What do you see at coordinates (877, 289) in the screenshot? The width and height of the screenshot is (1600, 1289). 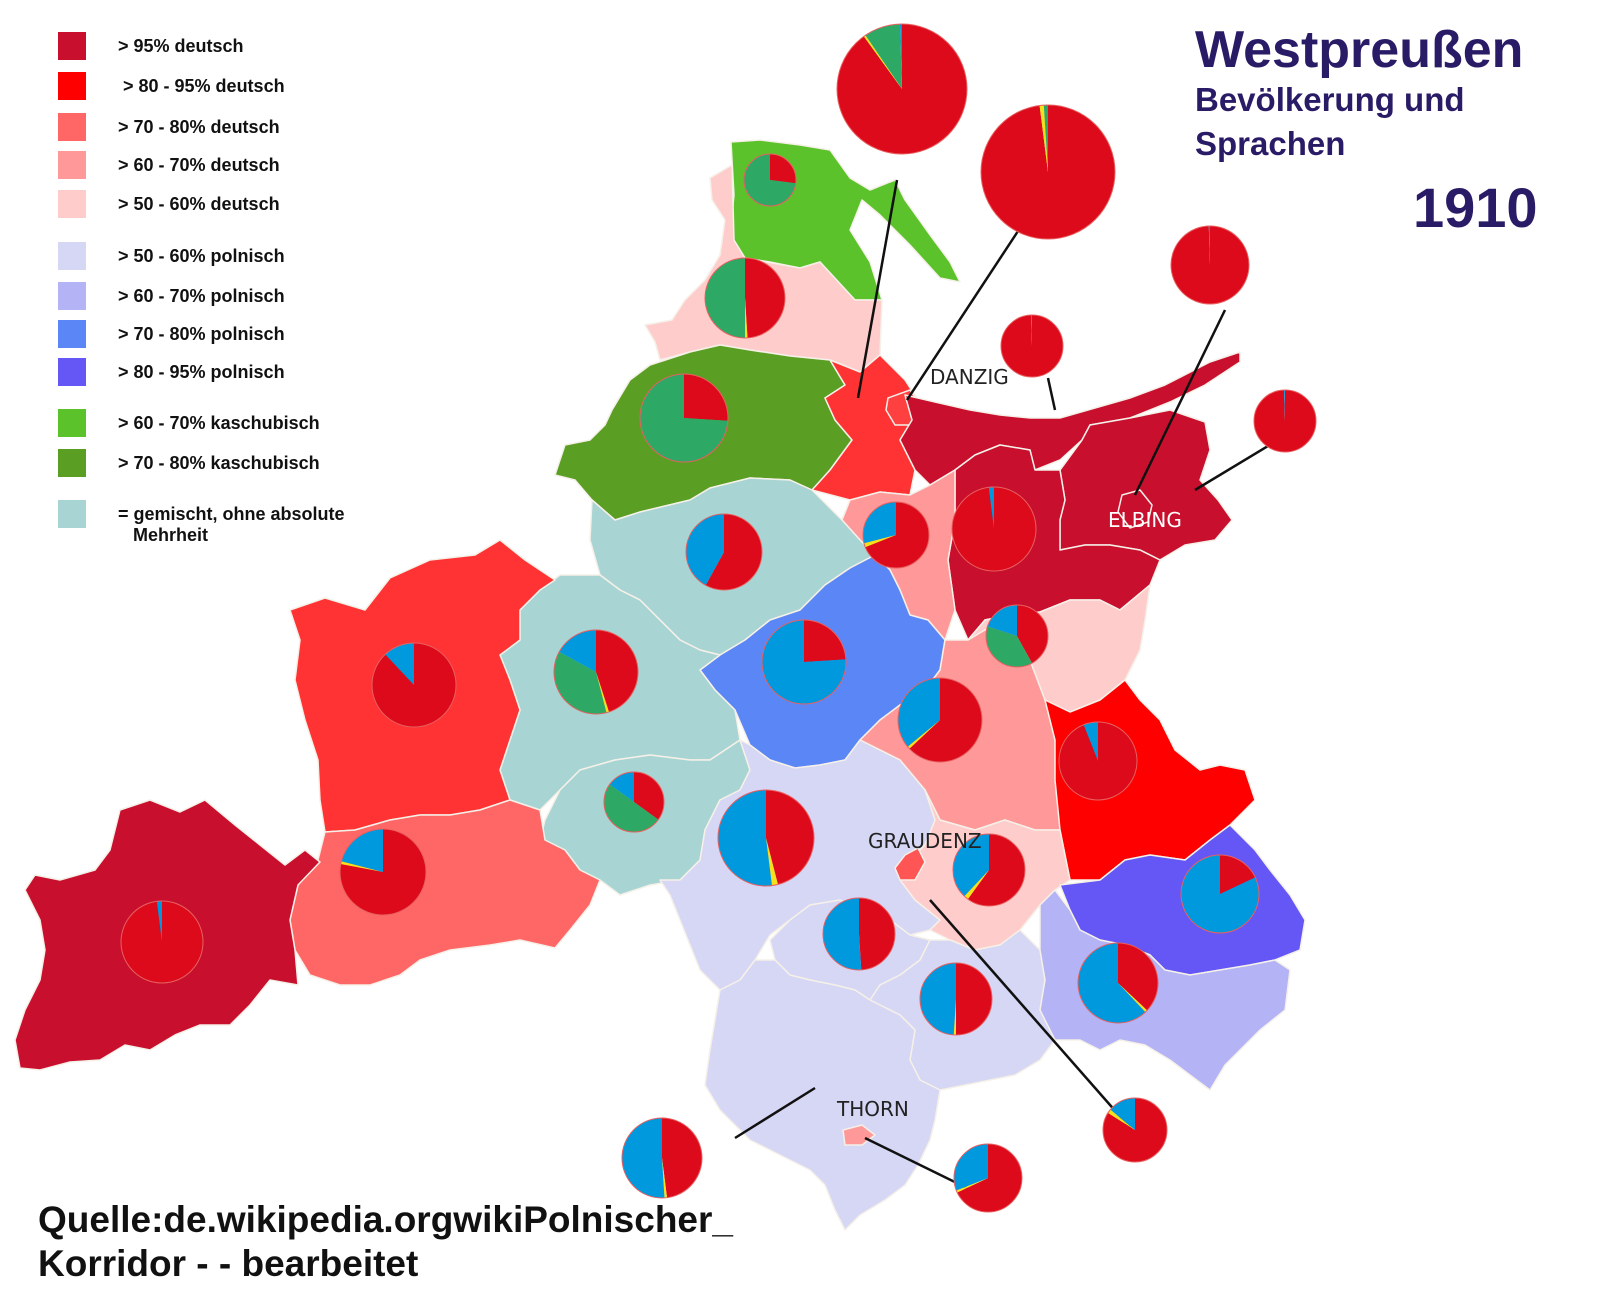 I see `leader-line-danziger-hoehe` at bounding box center [877, 289].